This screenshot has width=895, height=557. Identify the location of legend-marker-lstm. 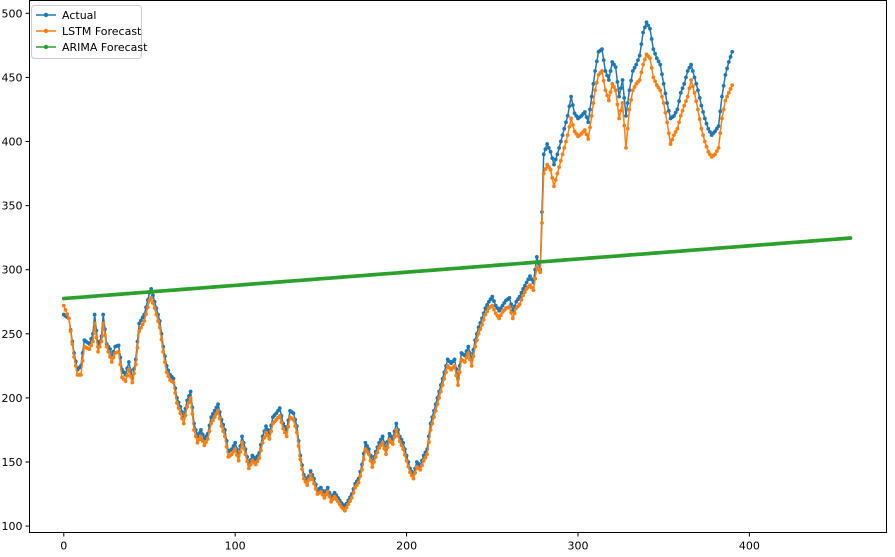
(46, 31).